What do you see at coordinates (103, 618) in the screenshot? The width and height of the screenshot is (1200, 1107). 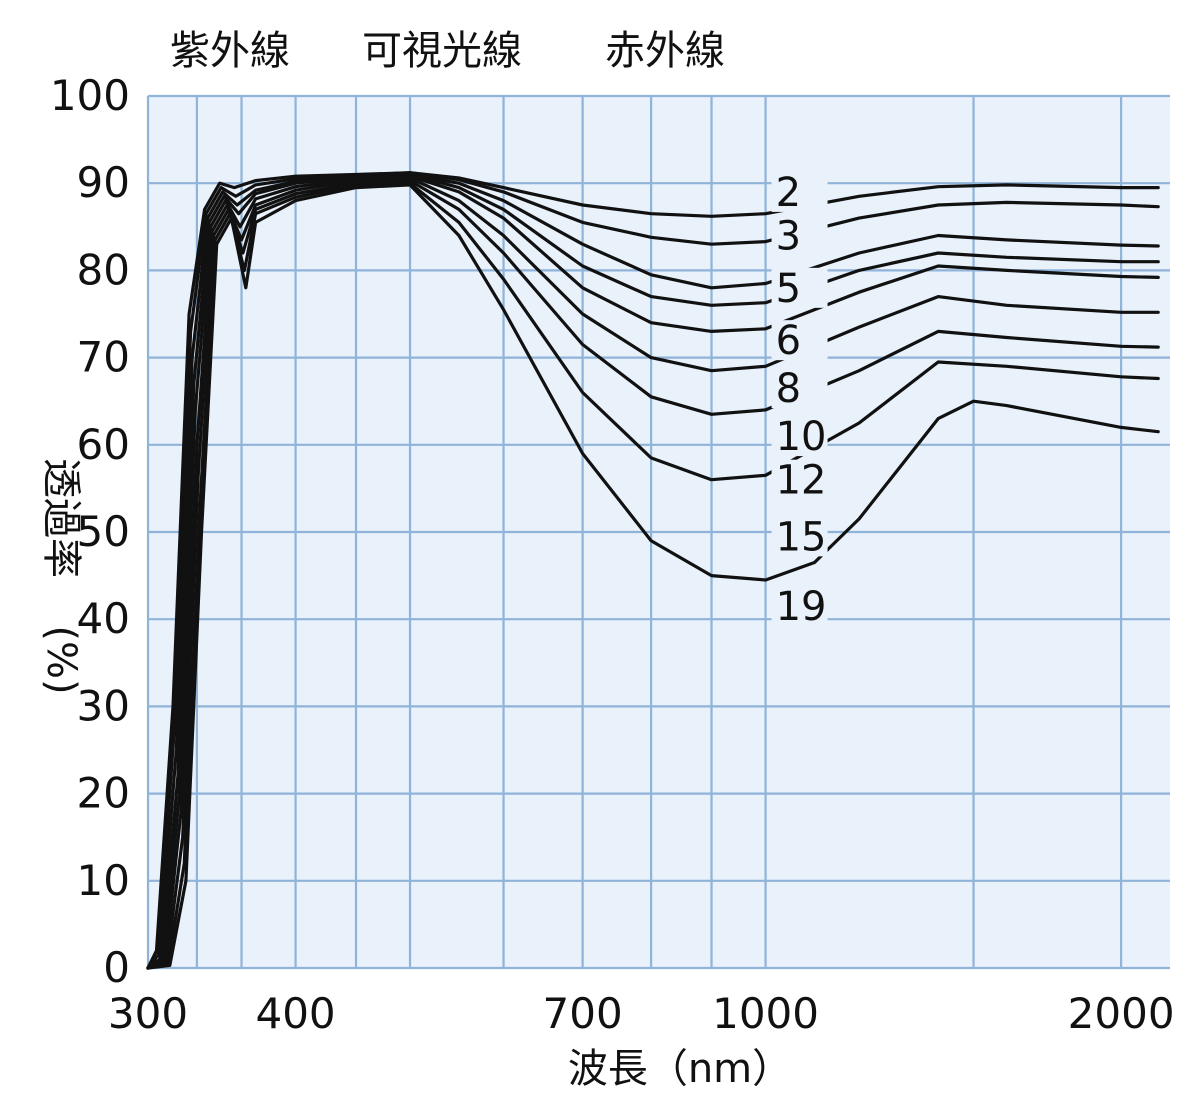 I see `y-tick-label: 40` at bounding box center [103, 618].